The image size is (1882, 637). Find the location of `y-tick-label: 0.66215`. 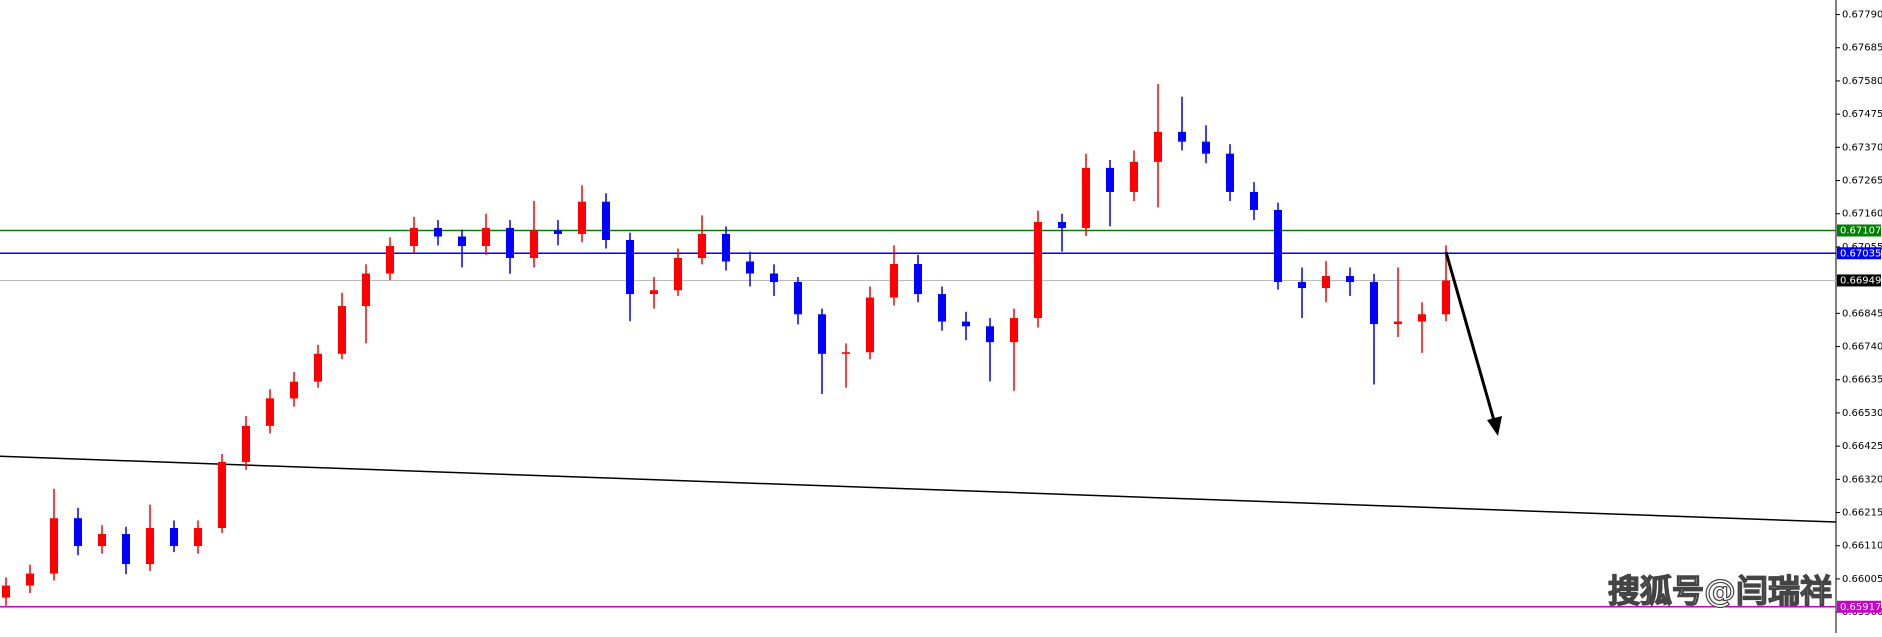

y-tick-label: 0.66215 is located at coordinates (1862, 513).